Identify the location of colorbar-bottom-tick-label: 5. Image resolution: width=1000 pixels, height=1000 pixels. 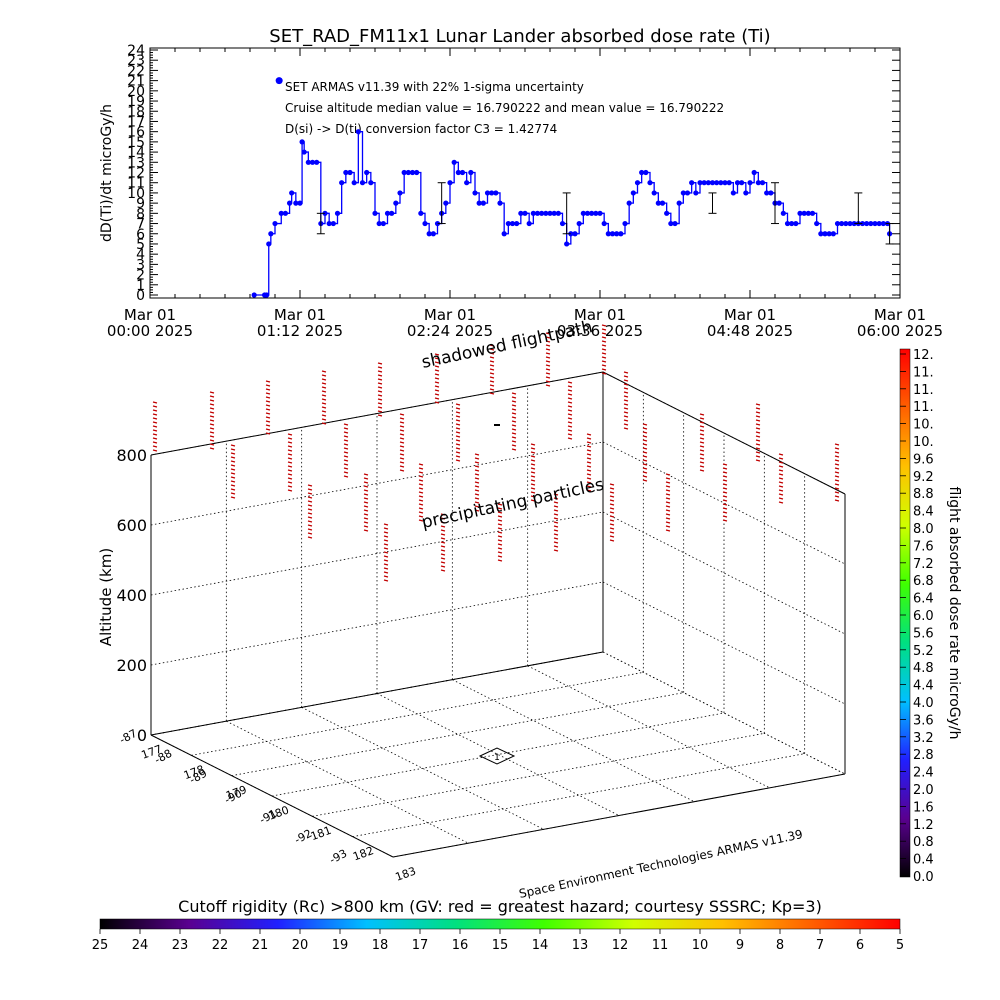
(900, 945).